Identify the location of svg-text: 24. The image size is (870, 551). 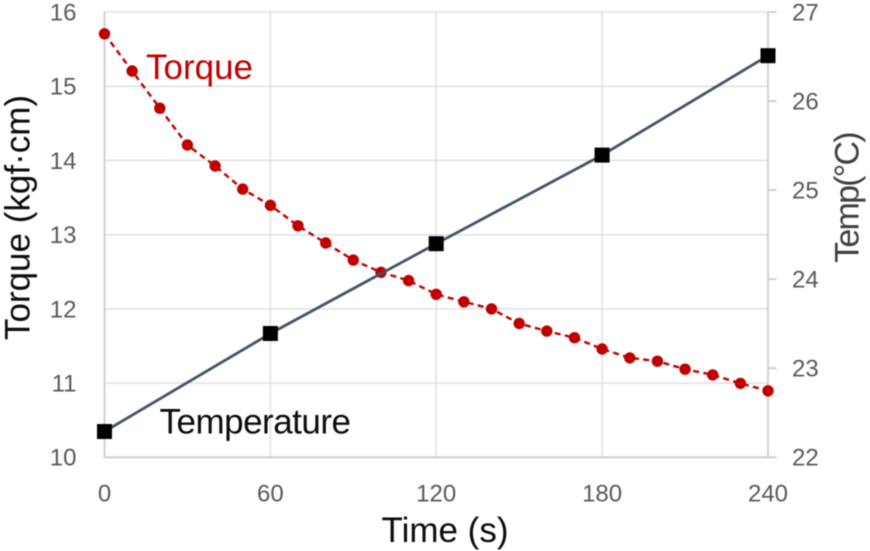
(805, 280).